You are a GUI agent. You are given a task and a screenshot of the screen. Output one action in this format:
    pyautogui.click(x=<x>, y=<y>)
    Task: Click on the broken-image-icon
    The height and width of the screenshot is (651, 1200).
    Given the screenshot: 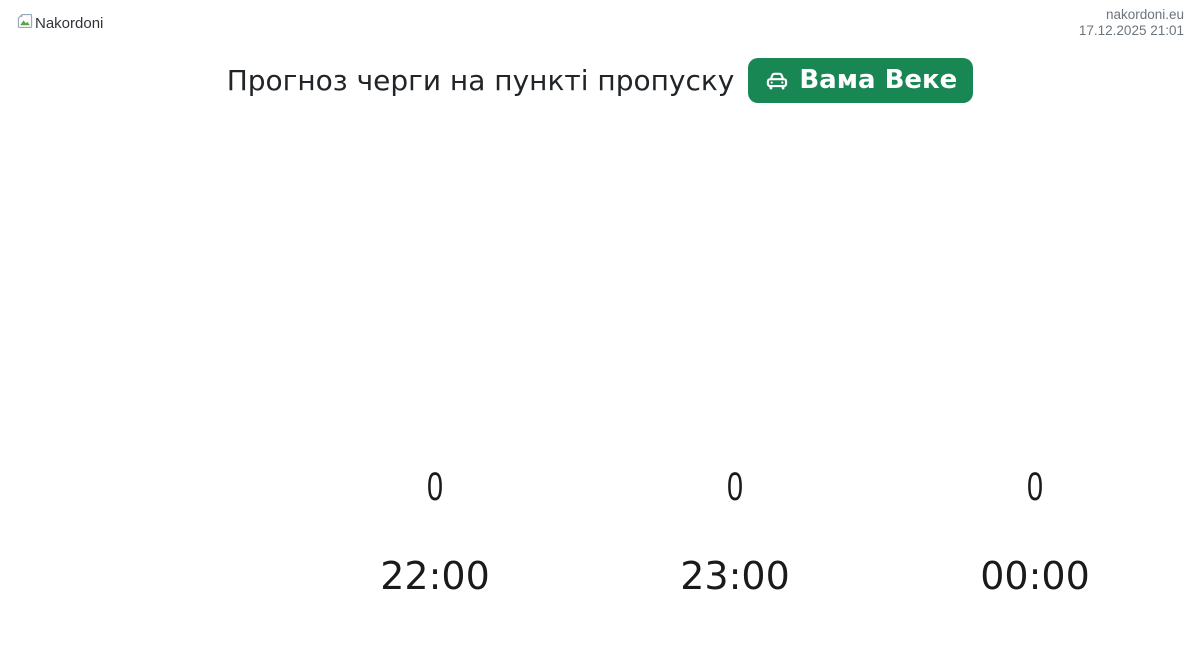 What is the action you would take?
    pyautogui.click(x=25, y=23)
    